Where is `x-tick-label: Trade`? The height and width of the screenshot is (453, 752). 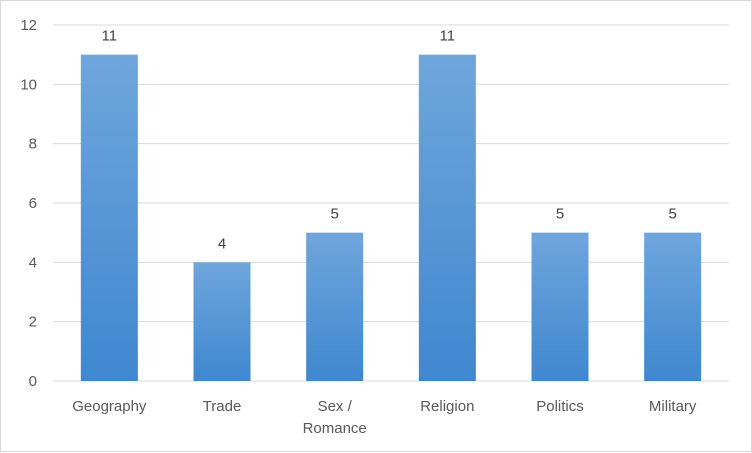 x-tick-label: Trade is located at coordinates (222, 406).